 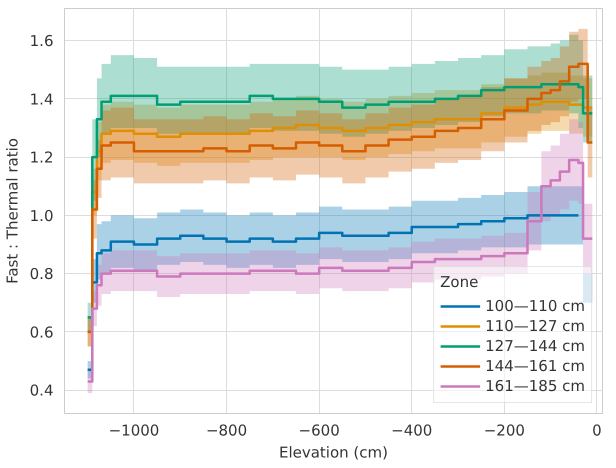 What do you see at coordinates (535, 346) in the screenshot?
I see `legend-label: 127—144 cm` at bounding box center [535, 346].